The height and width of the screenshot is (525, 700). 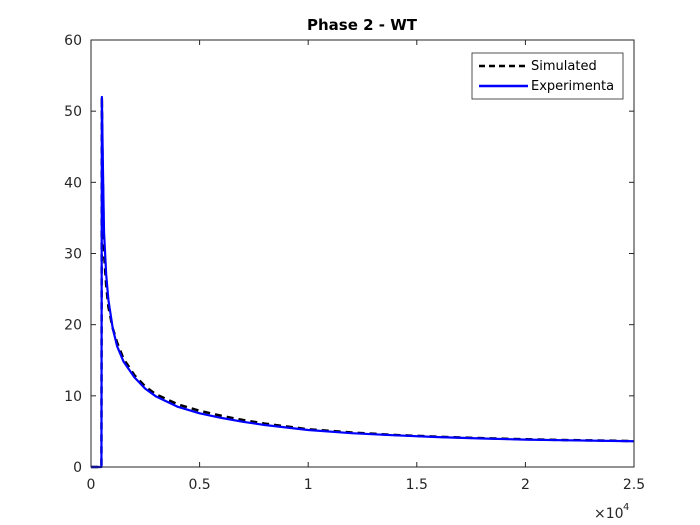 What do you see at coordinates (199, 485) in the screenshot?
I see `x-tick-label: 0.5` at bounding box center [199, 485].